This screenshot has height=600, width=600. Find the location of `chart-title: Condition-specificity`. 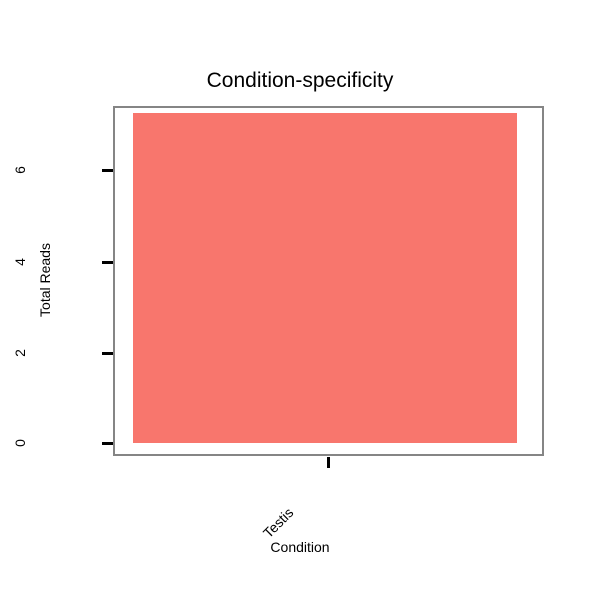

chart-title: Condition-specificity is located at coordinates (300, 80).